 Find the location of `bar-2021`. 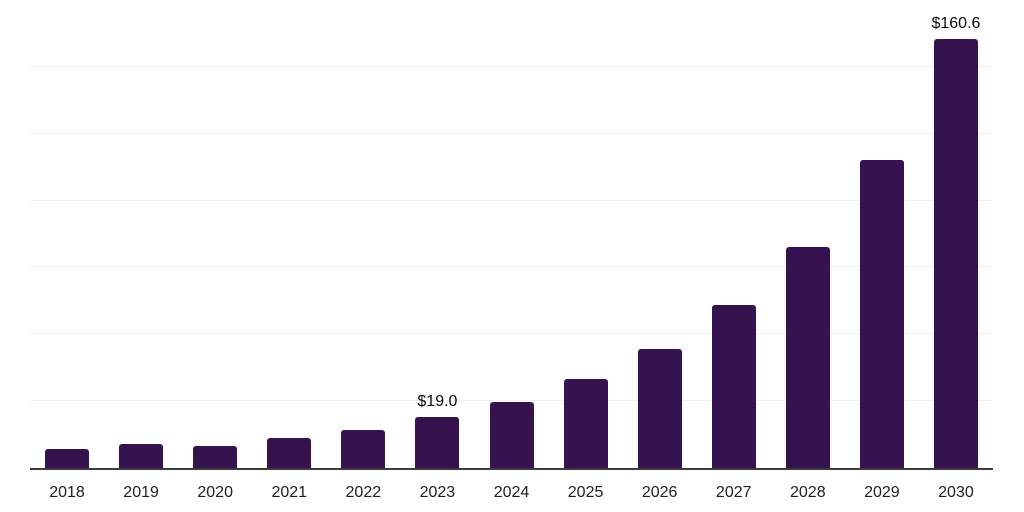

bar-2021 is located at coordinates (289, 452).